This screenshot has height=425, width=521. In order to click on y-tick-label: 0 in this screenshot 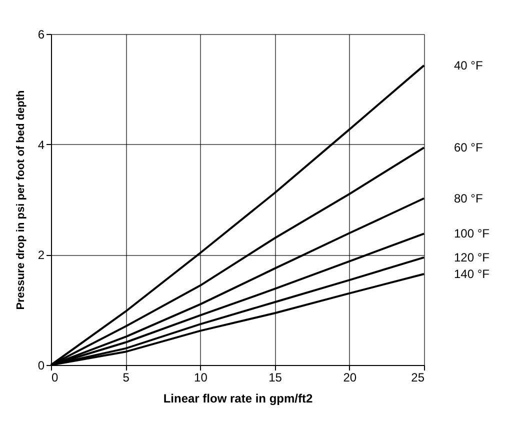, I will do `click(41, 365)`.